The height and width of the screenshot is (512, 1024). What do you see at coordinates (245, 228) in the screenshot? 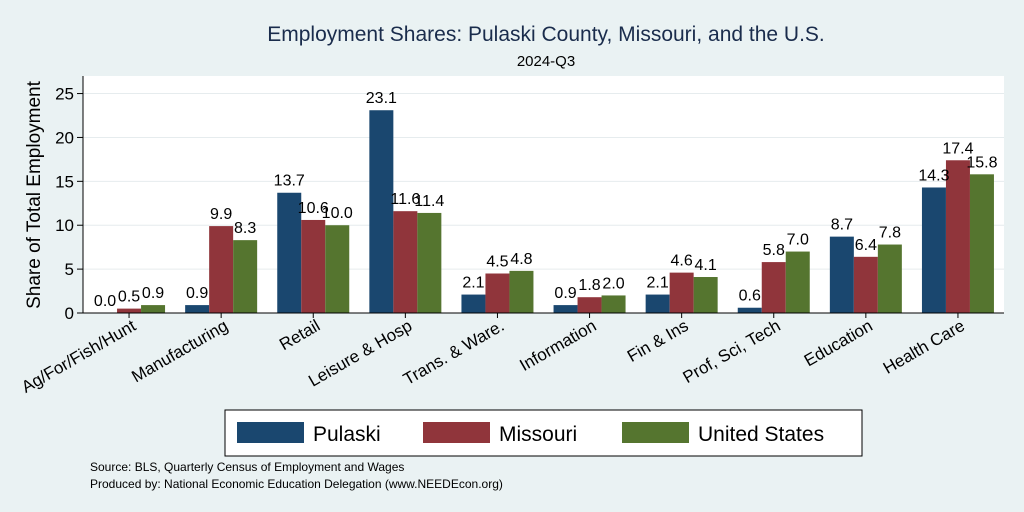
I see `data-label: 8.3` at bounding box center [245, 228].